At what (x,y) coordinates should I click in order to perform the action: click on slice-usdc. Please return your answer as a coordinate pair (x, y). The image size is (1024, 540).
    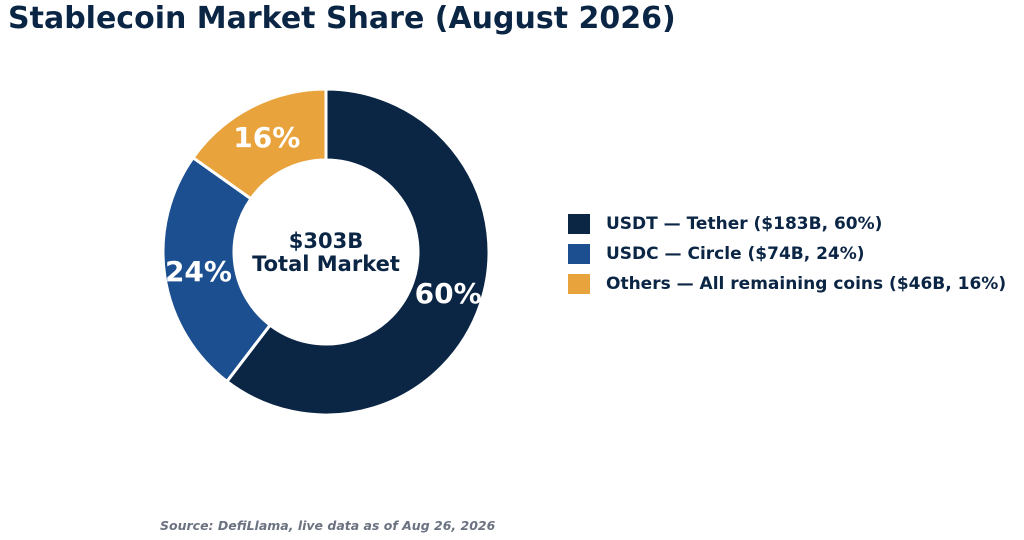
    Looking at the image, I should click on (217, 269).